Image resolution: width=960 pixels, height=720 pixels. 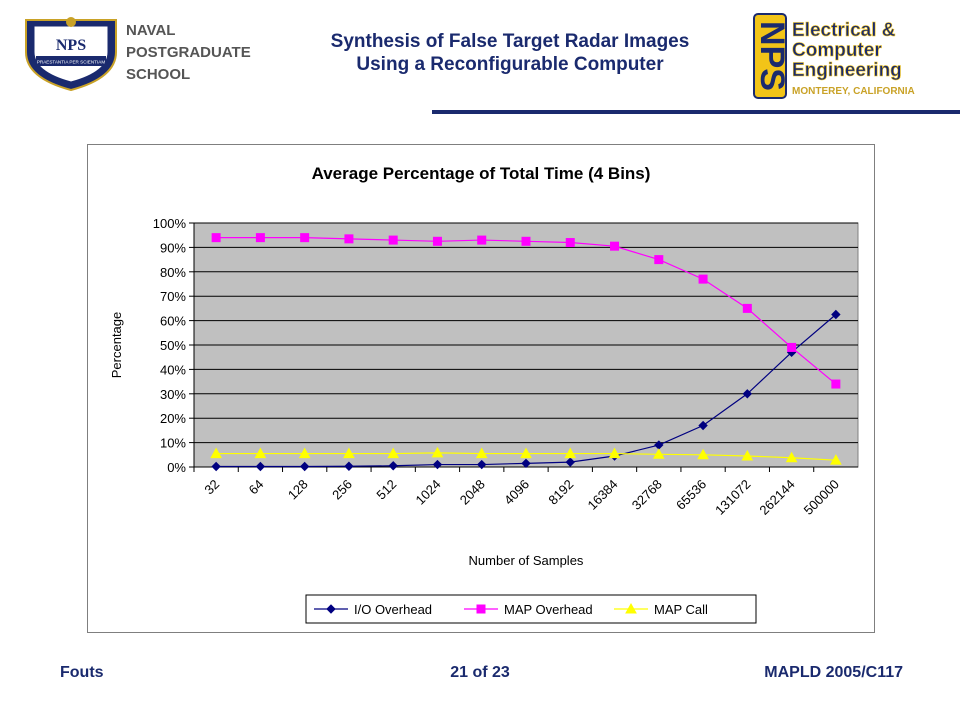 I want to click on logo-line-postgraduate: POSTGRADUATE, so click(x=188, y=52).